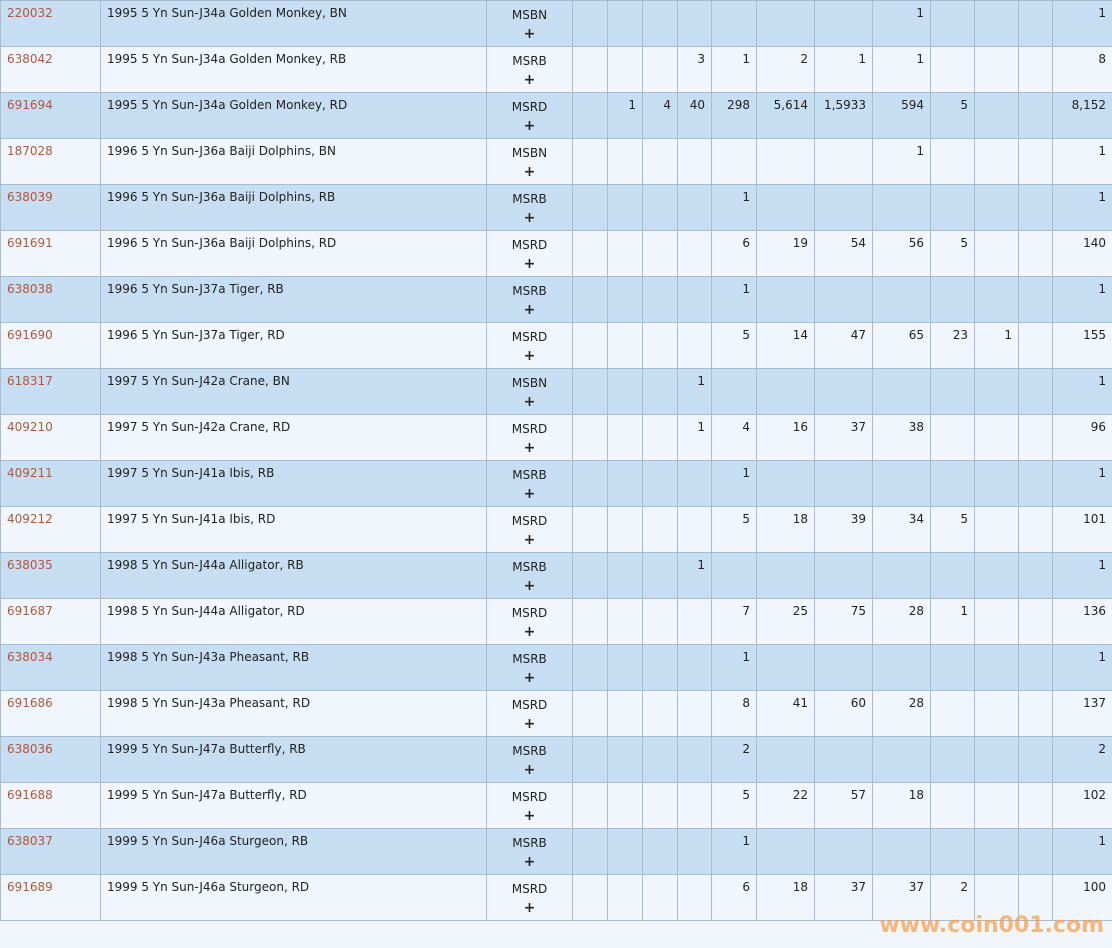  Describe the element at coordinates (843, 621) in the screenshot. I see `grade-count-cell: 75` at that location.